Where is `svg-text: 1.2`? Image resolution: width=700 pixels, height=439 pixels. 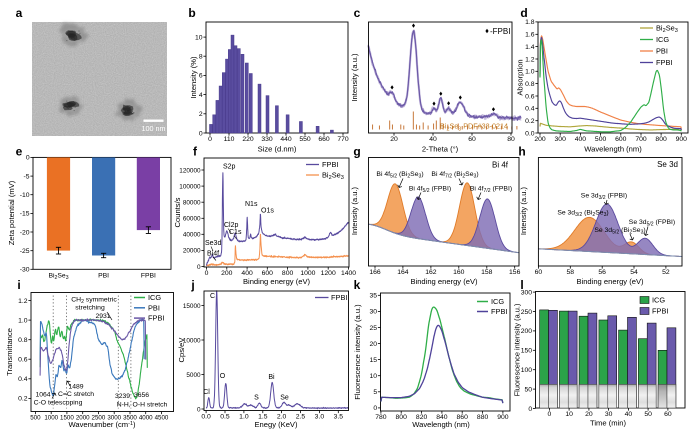
svg-text: 1.2 is located at coordinates (530, 59).